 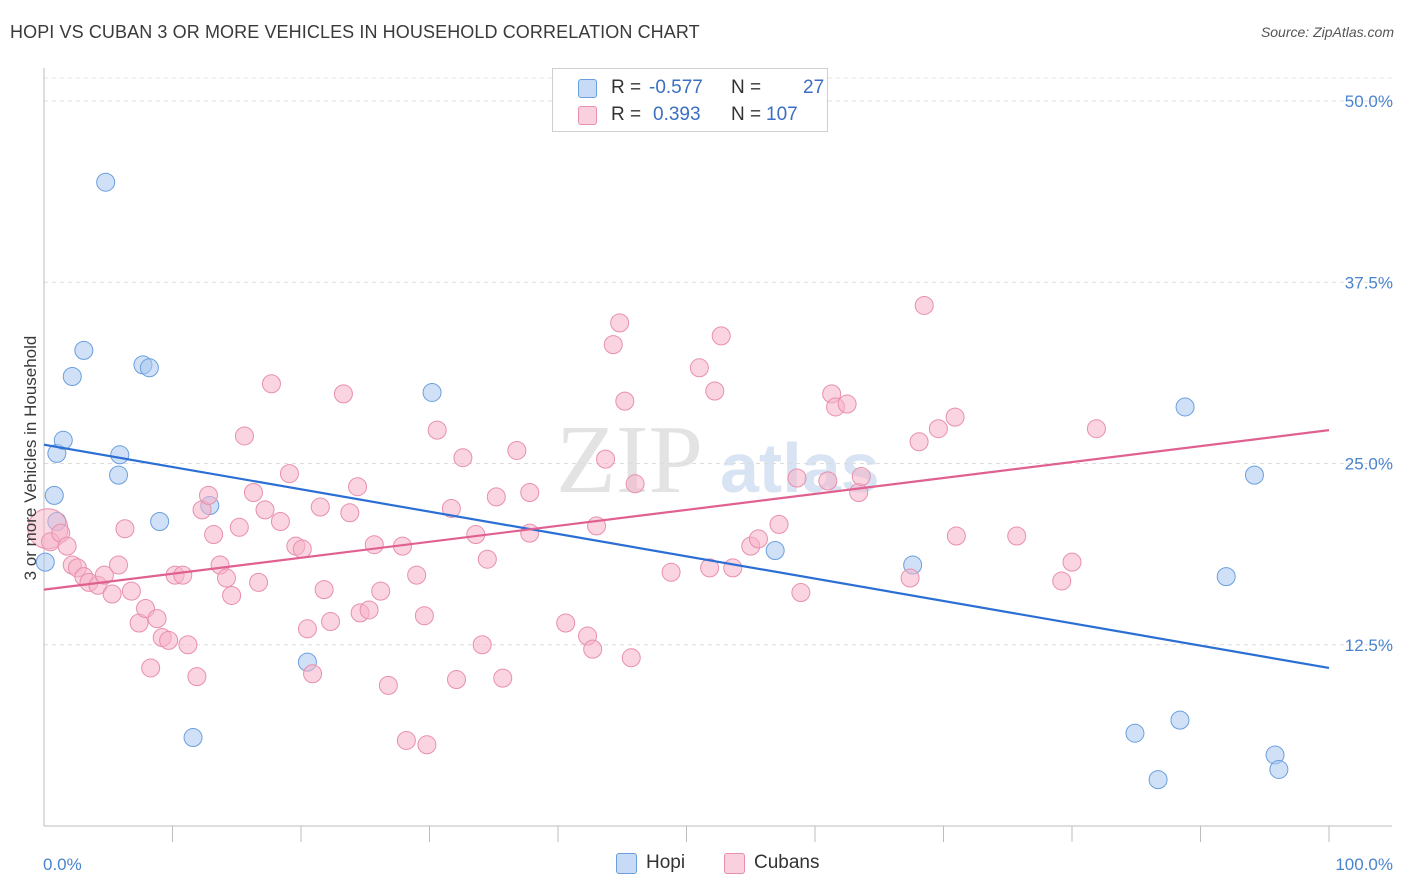 What do you see at coordinates (1369, 645) in the screenshot?
I see `y-tick-label-0: 12.5%` at bounding box center [1369, 645].